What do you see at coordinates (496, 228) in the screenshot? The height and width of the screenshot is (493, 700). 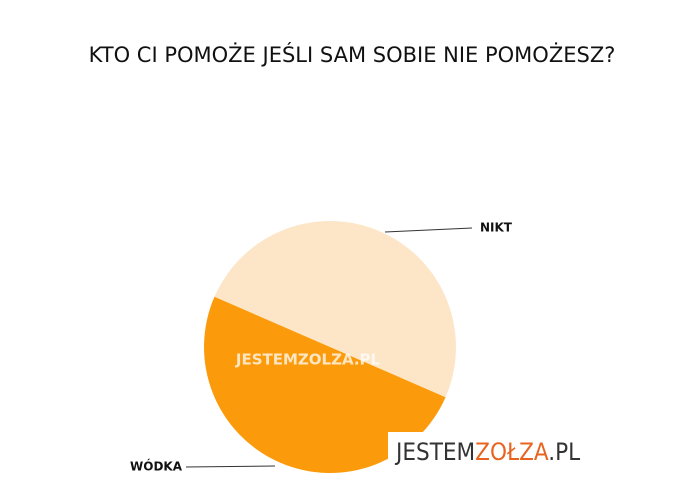 I see `slice-label: NIKT` at bounding box center [496, 228].